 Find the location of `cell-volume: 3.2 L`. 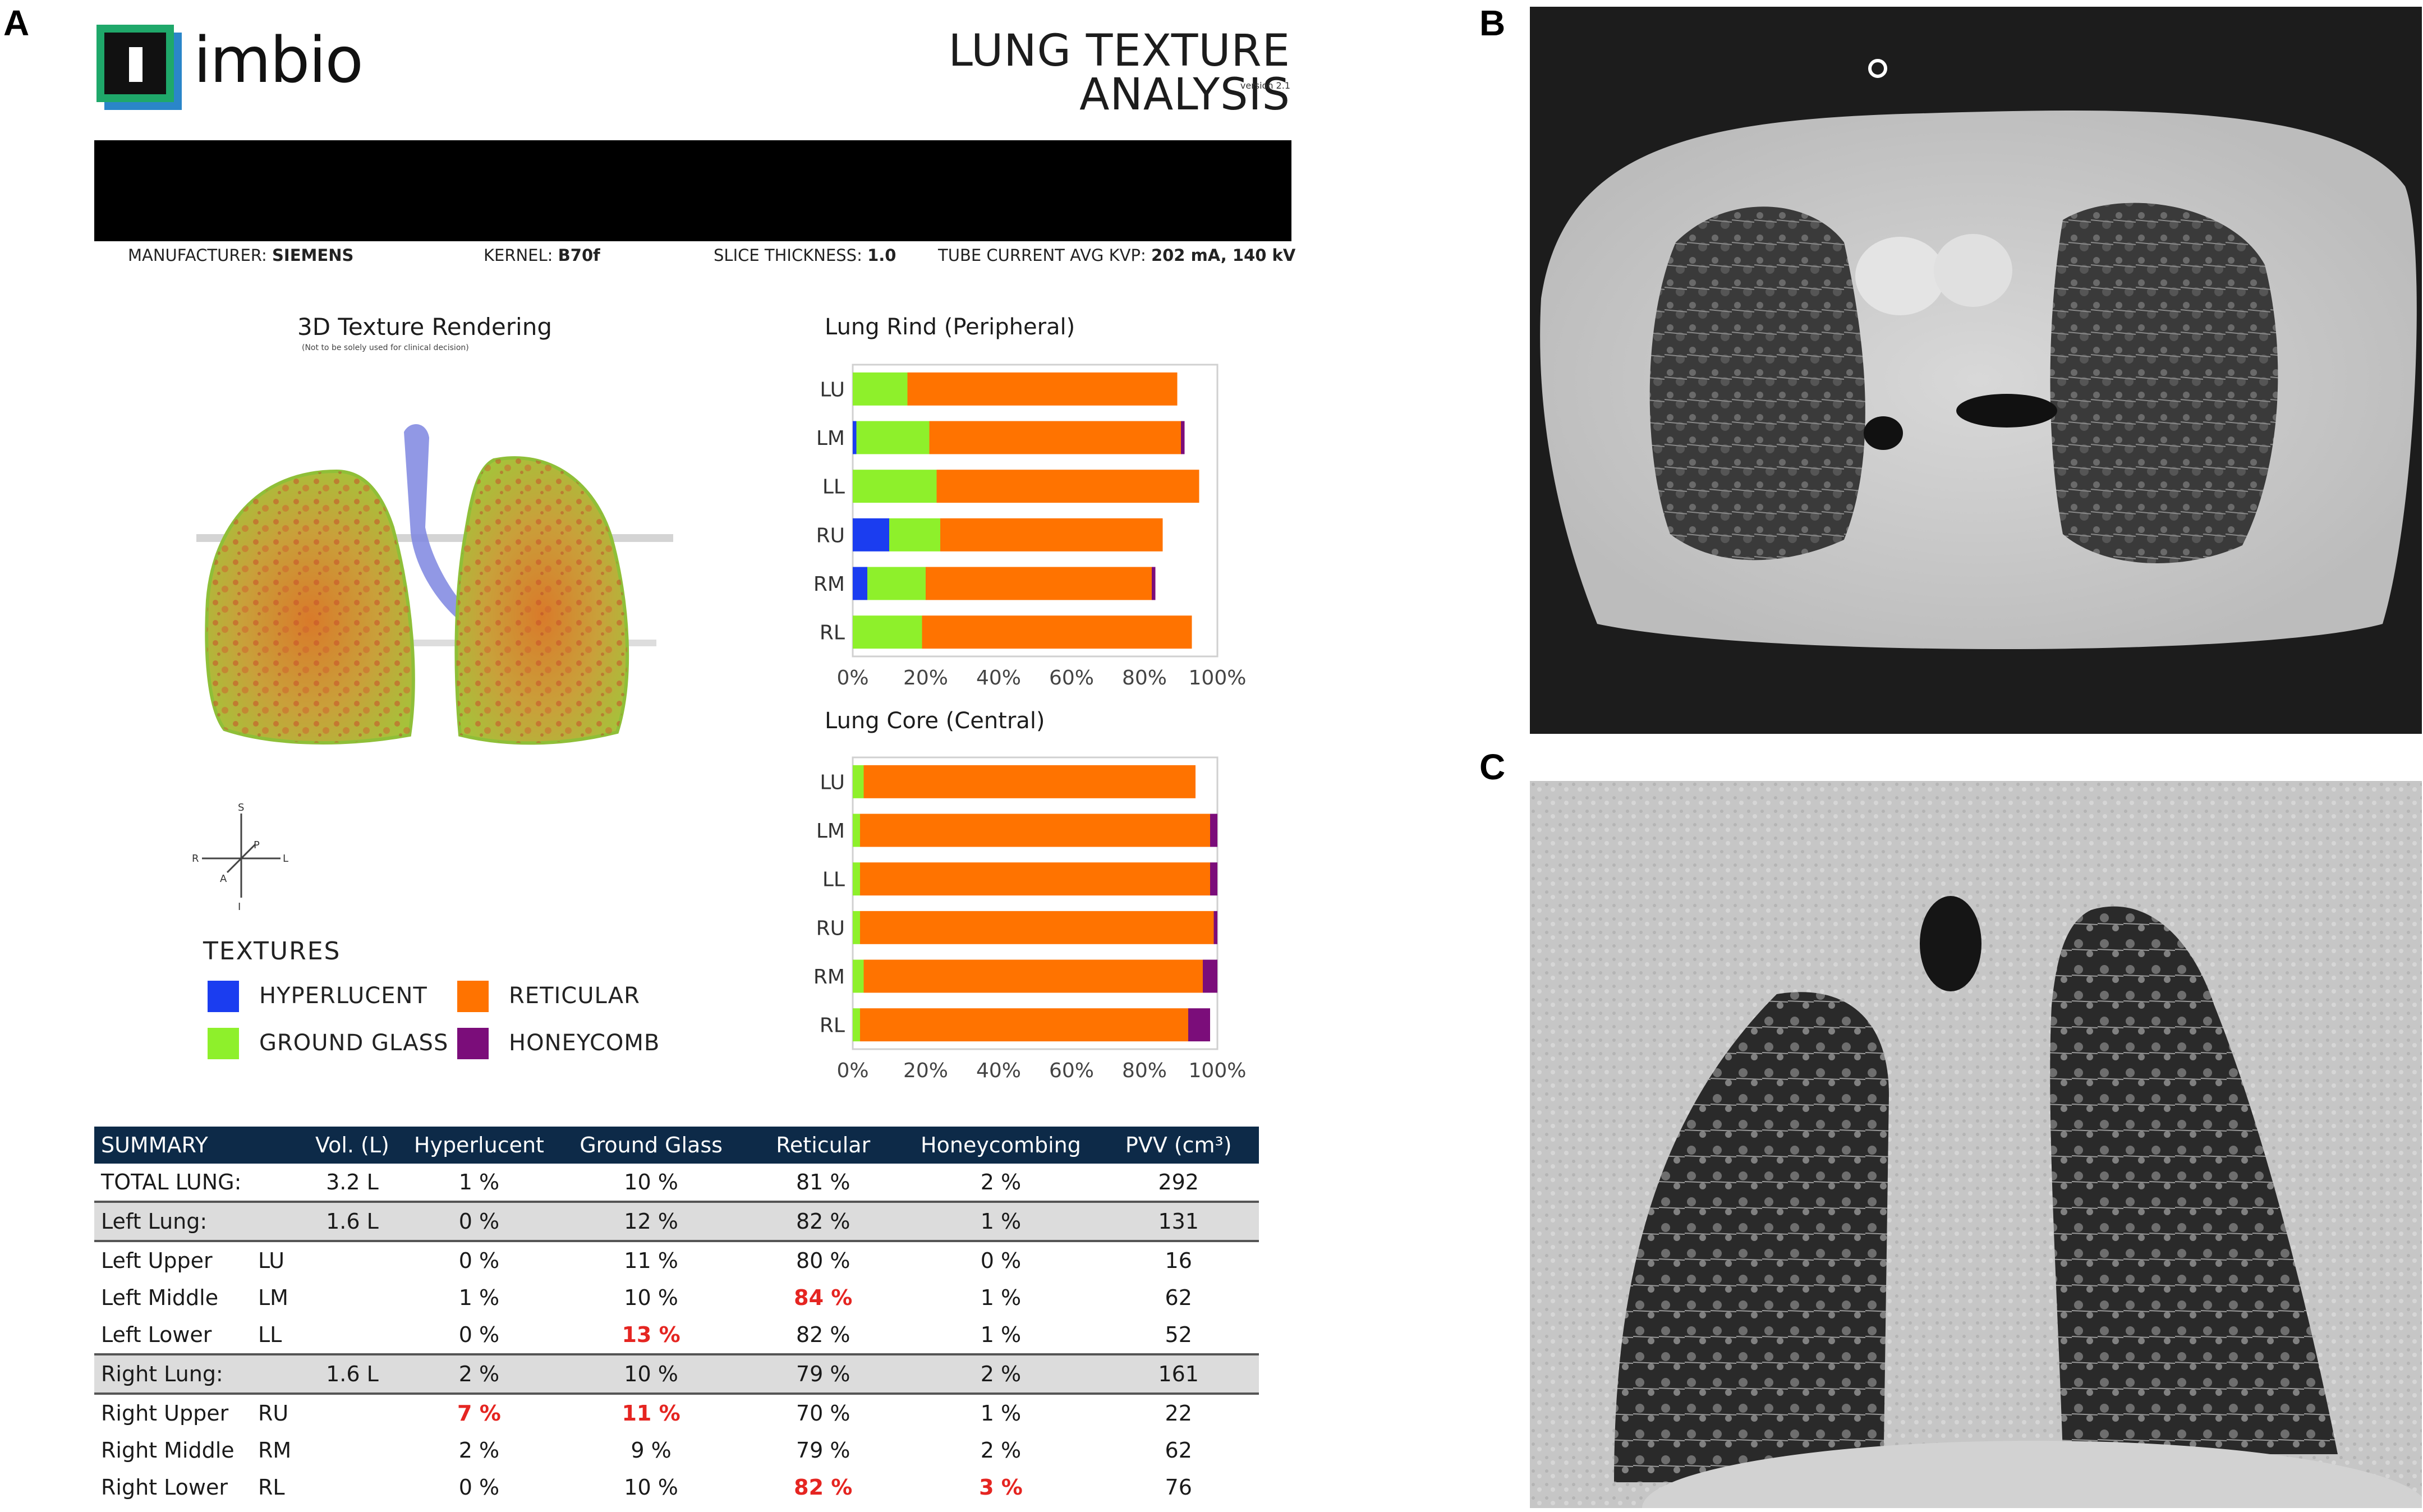

cell-volume: 3.2 L is located at coordinates (352, 1182).